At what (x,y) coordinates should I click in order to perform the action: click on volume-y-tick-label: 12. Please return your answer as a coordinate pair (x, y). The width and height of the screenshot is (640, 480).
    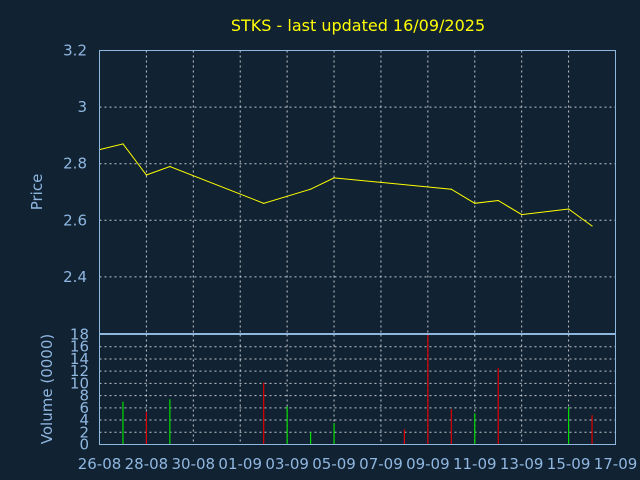
    Looking at the image, I should click on (79, 371).